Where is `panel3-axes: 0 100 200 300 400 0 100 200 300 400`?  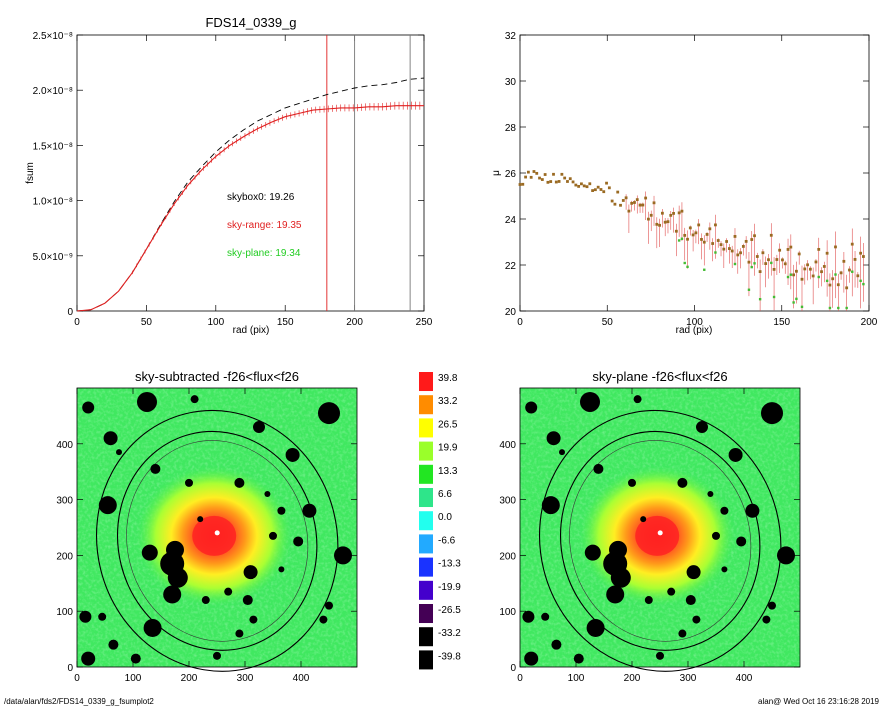 panel3-axes: 0 100 200 300 400 0 100 200 300 400 is located at coordinates (206, 536).